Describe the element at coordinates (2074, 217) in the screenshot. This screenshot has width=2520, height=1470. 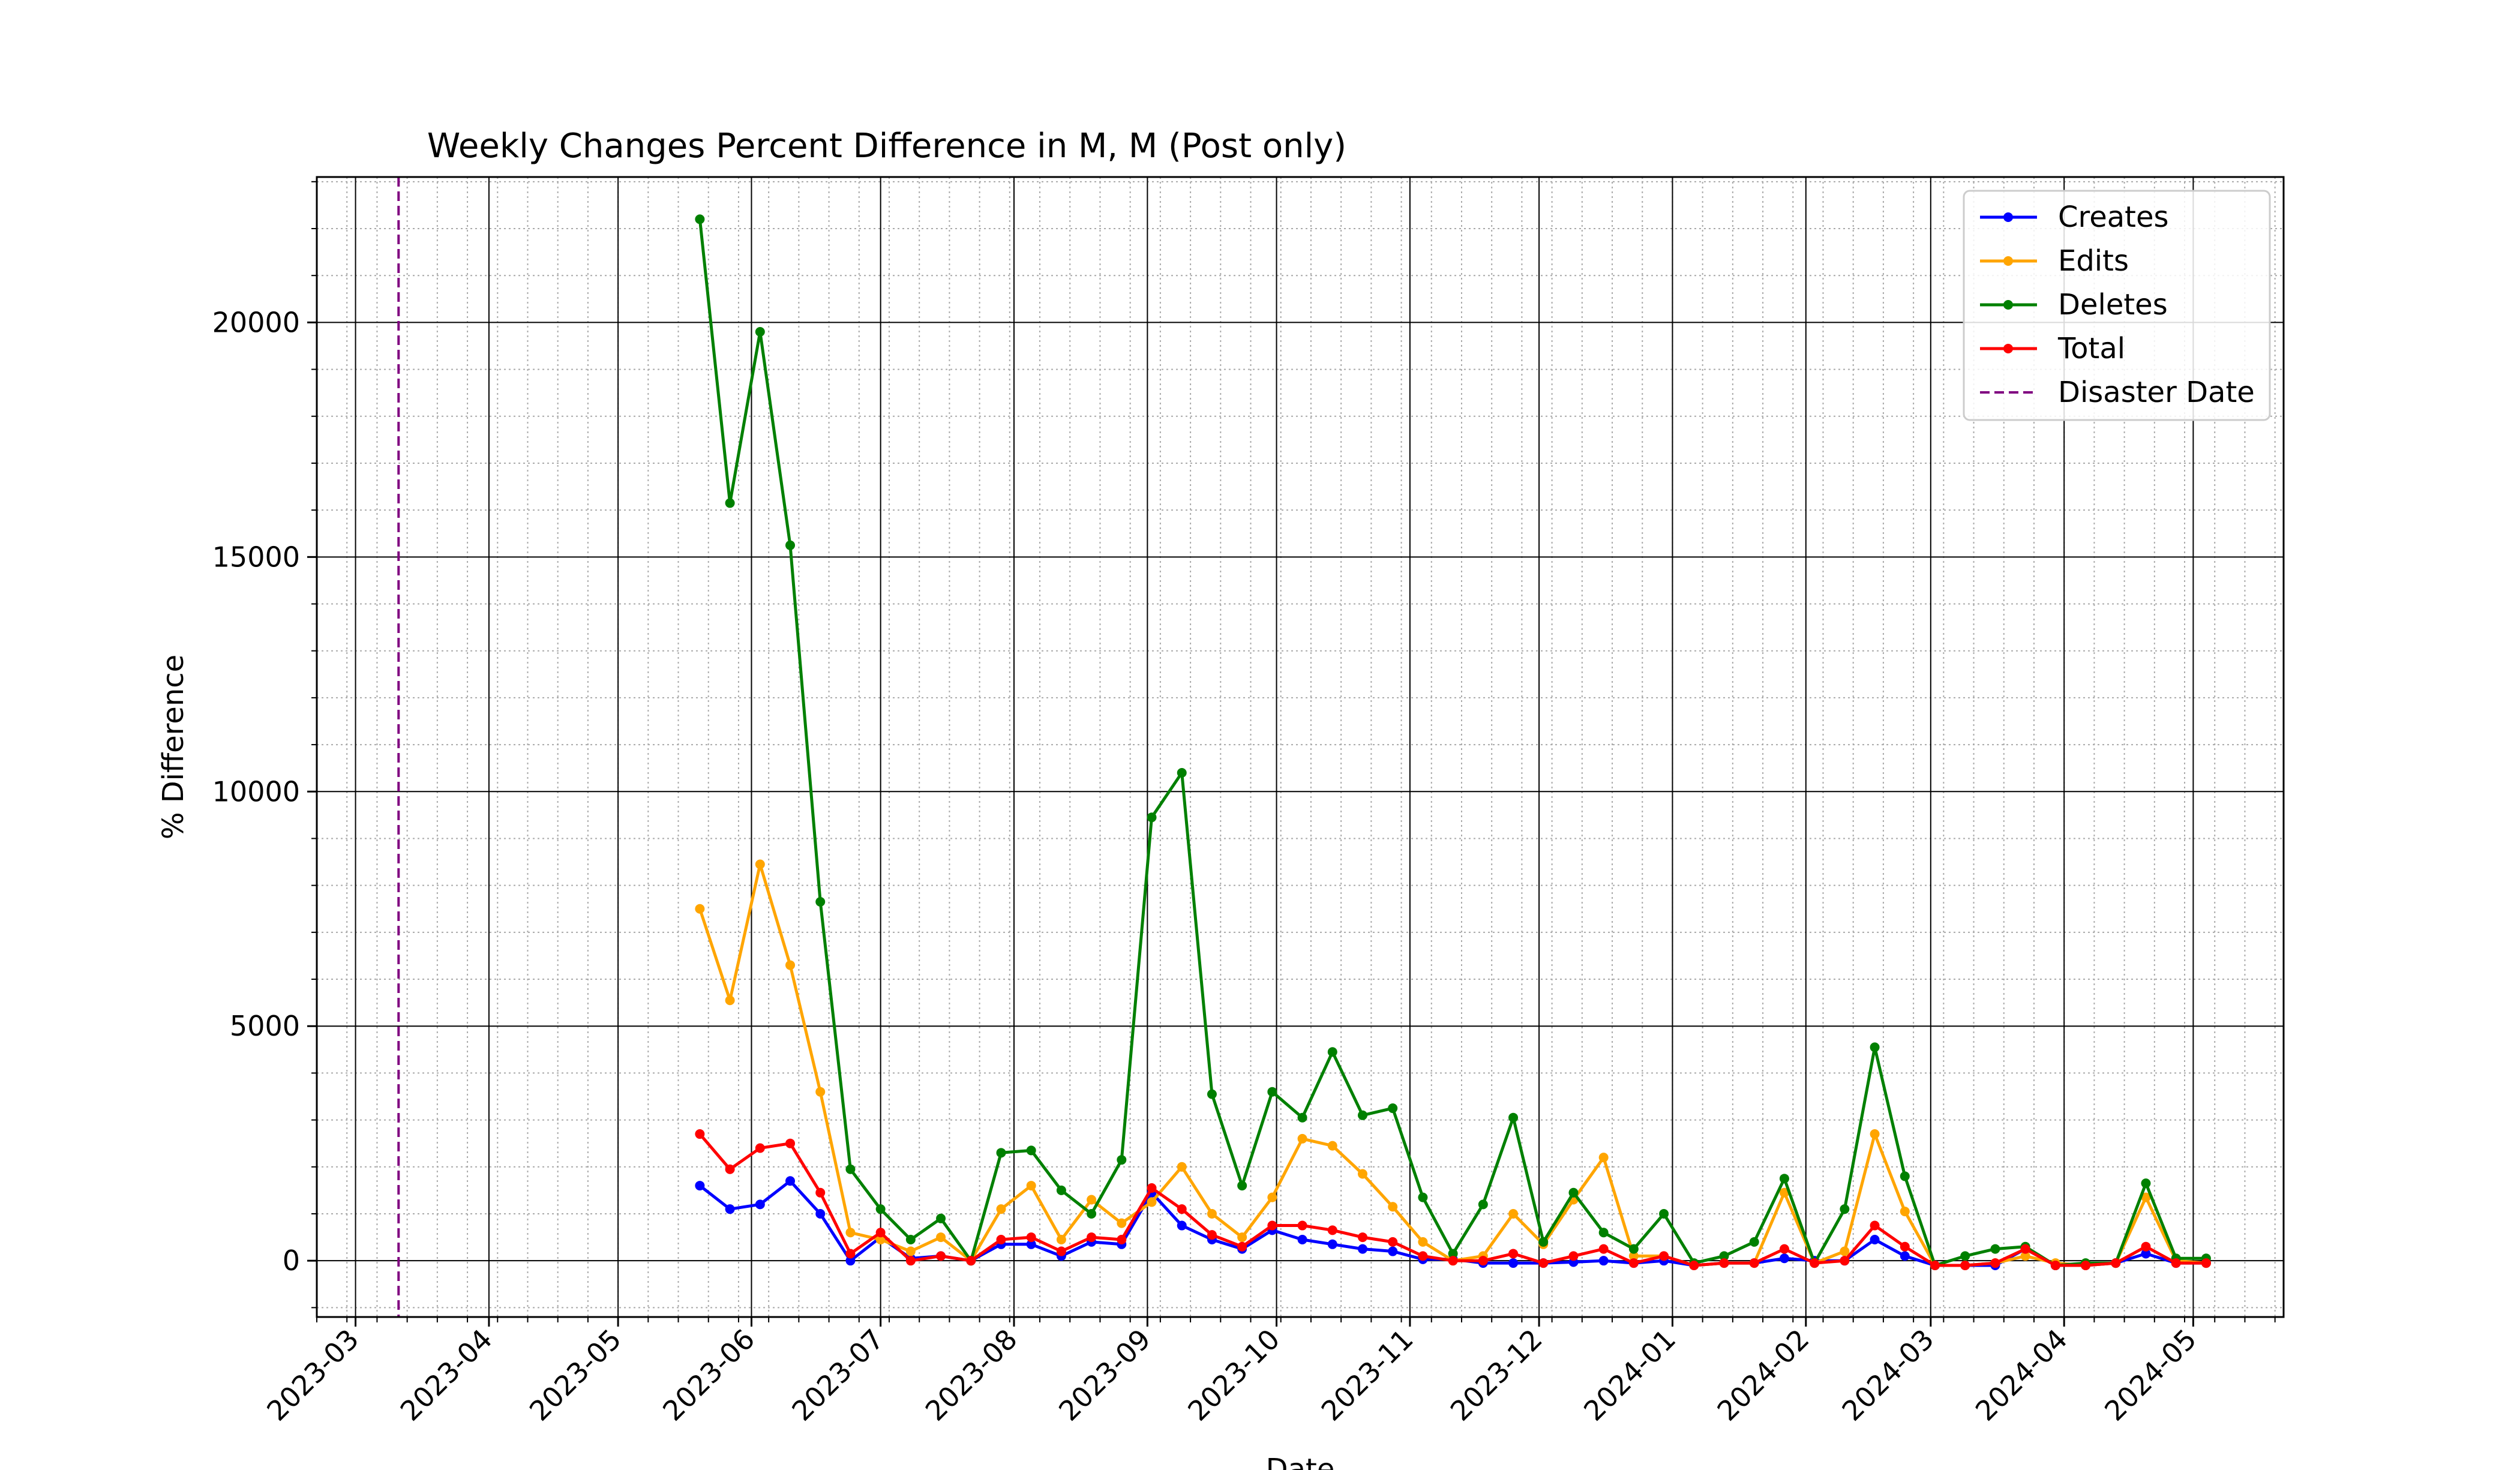
I see `legend-item-creates: Creates` at that location.